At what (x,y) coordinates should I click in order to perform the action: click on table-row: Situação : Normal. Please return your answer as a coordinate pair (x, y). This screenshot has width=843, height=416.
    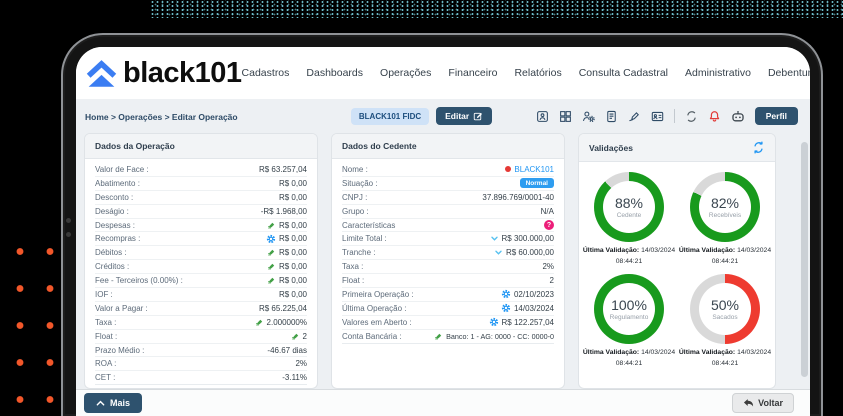
    Looking at the image, I should click on (448, 184).